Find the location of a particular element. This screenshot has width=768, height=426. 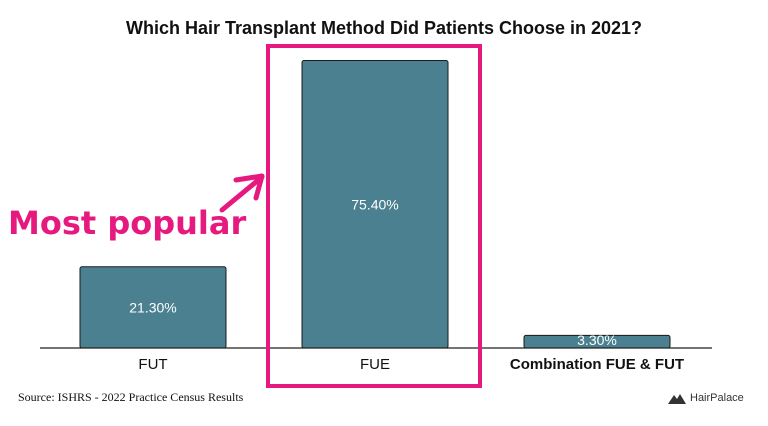

x-tick-label: FUT is located at coordinates (152, 364).